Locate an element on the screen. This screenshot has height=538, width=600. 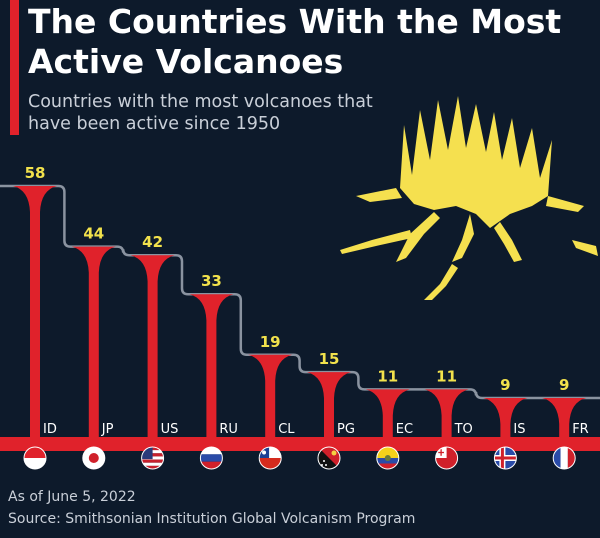
flag-chile-icon is located at coordinates (270, 458).